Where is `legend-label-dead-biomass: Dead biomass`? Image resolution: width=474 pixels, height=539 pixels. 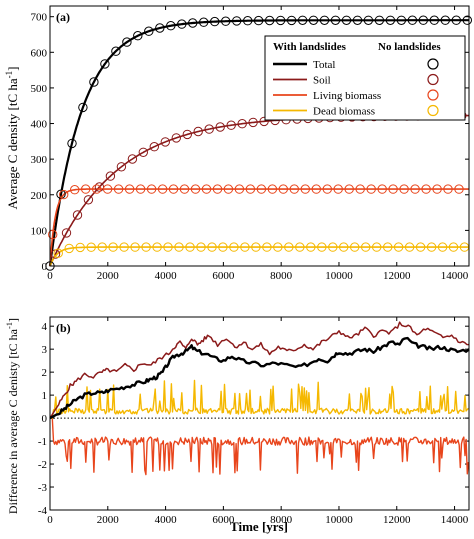 legend-label-dead-biomass: Dead biomass is located at coordinates (344, 112).